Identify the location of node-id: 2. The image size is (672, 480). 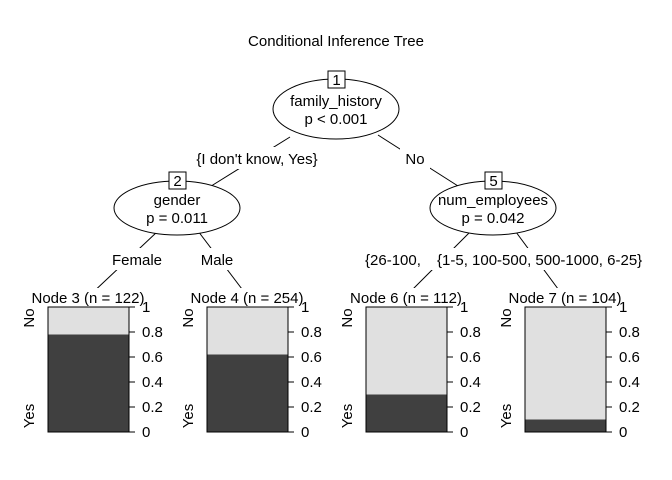
(177, 181).